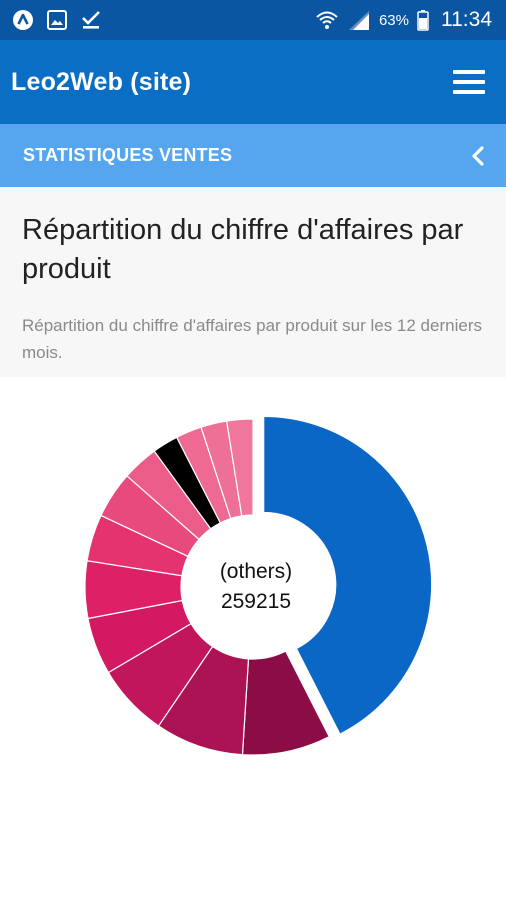  What do you see at coordinates (478, 156) in the screenshot?
I see `chevron-left-icon` at bounding box center [478, 156].